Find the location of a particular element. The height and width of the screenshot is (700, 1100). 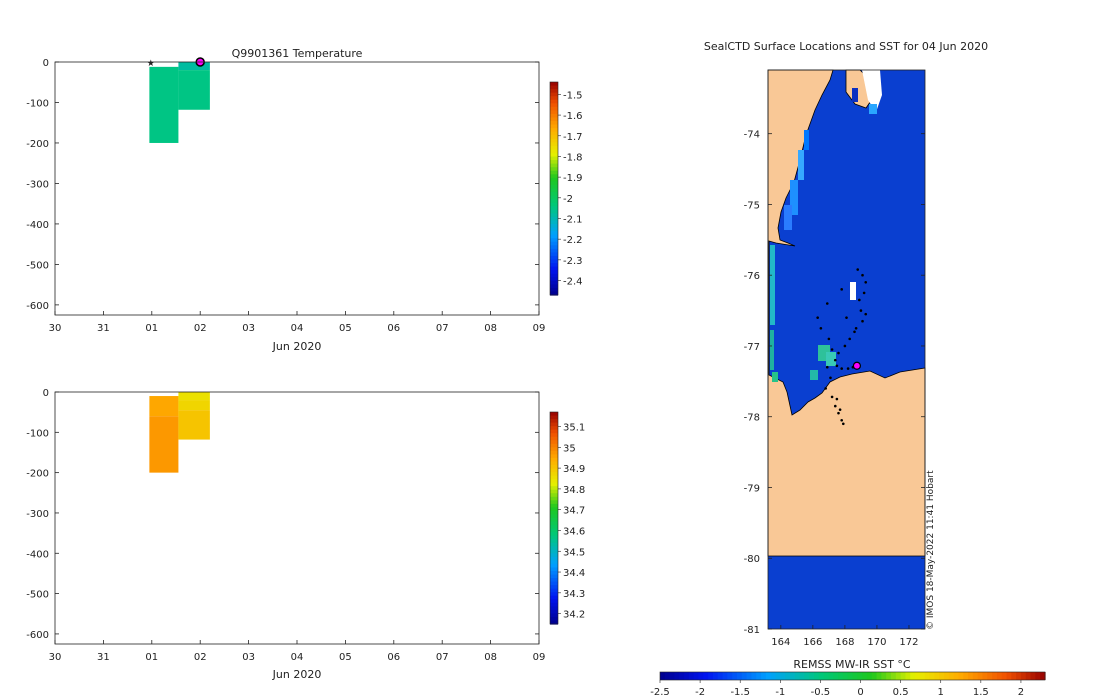

colorbar-tick-label: -2 is located at coordinates (568, 199).